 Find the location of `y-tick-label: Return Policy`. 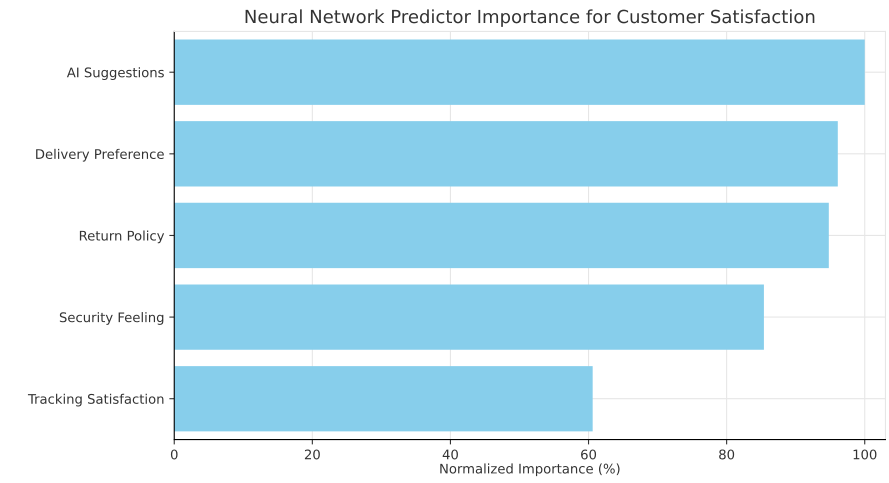

y-tick-label: Return Policy is located at coordinates (122, 237).